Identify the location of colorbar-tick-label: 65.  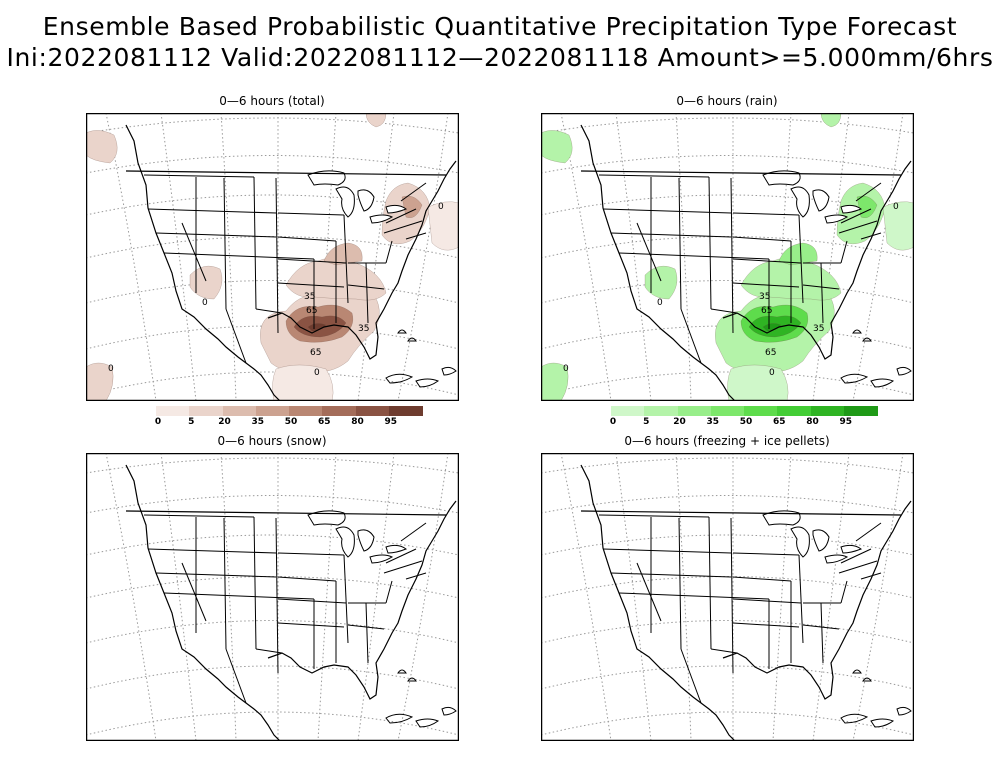
(324, 422).